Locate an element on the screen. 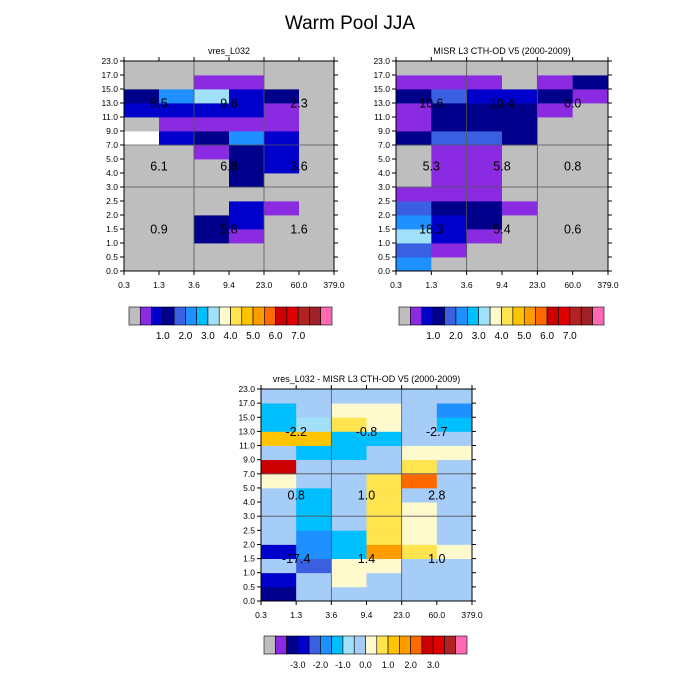 The image size is (700, 700). cell-annotation: 10.6 is located at coordinates (431, 104).